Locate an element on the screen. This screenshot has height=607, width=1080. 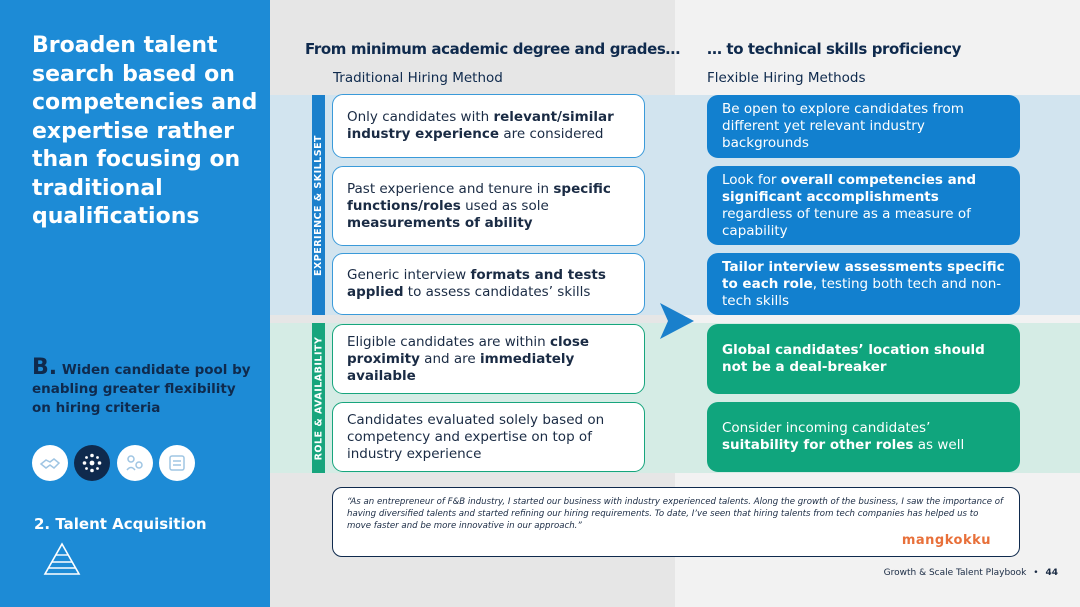
handshake-icon is located at coordinates (50, 463).